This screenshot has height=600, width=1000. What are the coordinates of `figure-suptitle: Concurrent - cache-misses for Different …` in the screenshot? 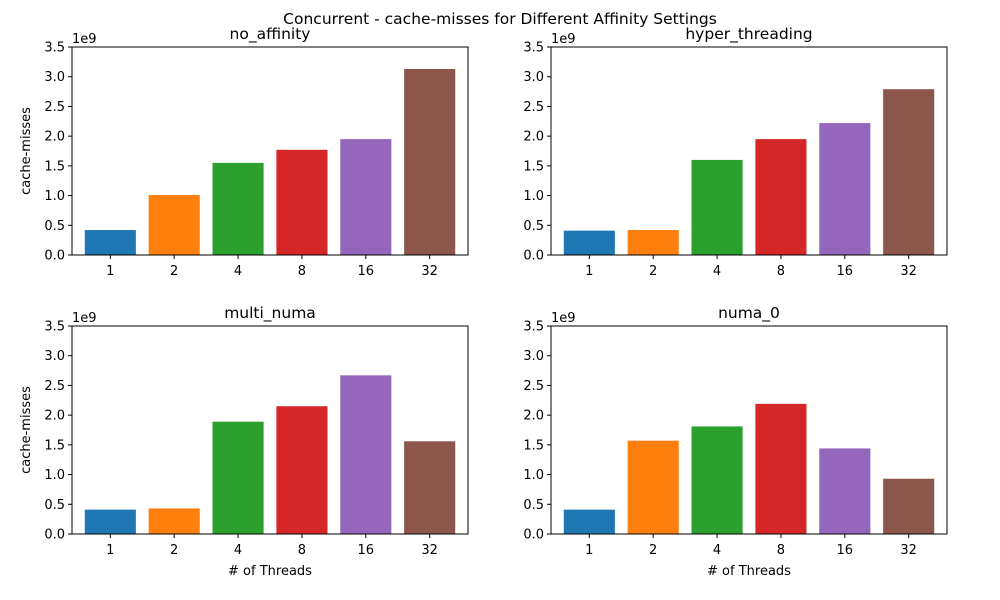 It's located at (500, 19).